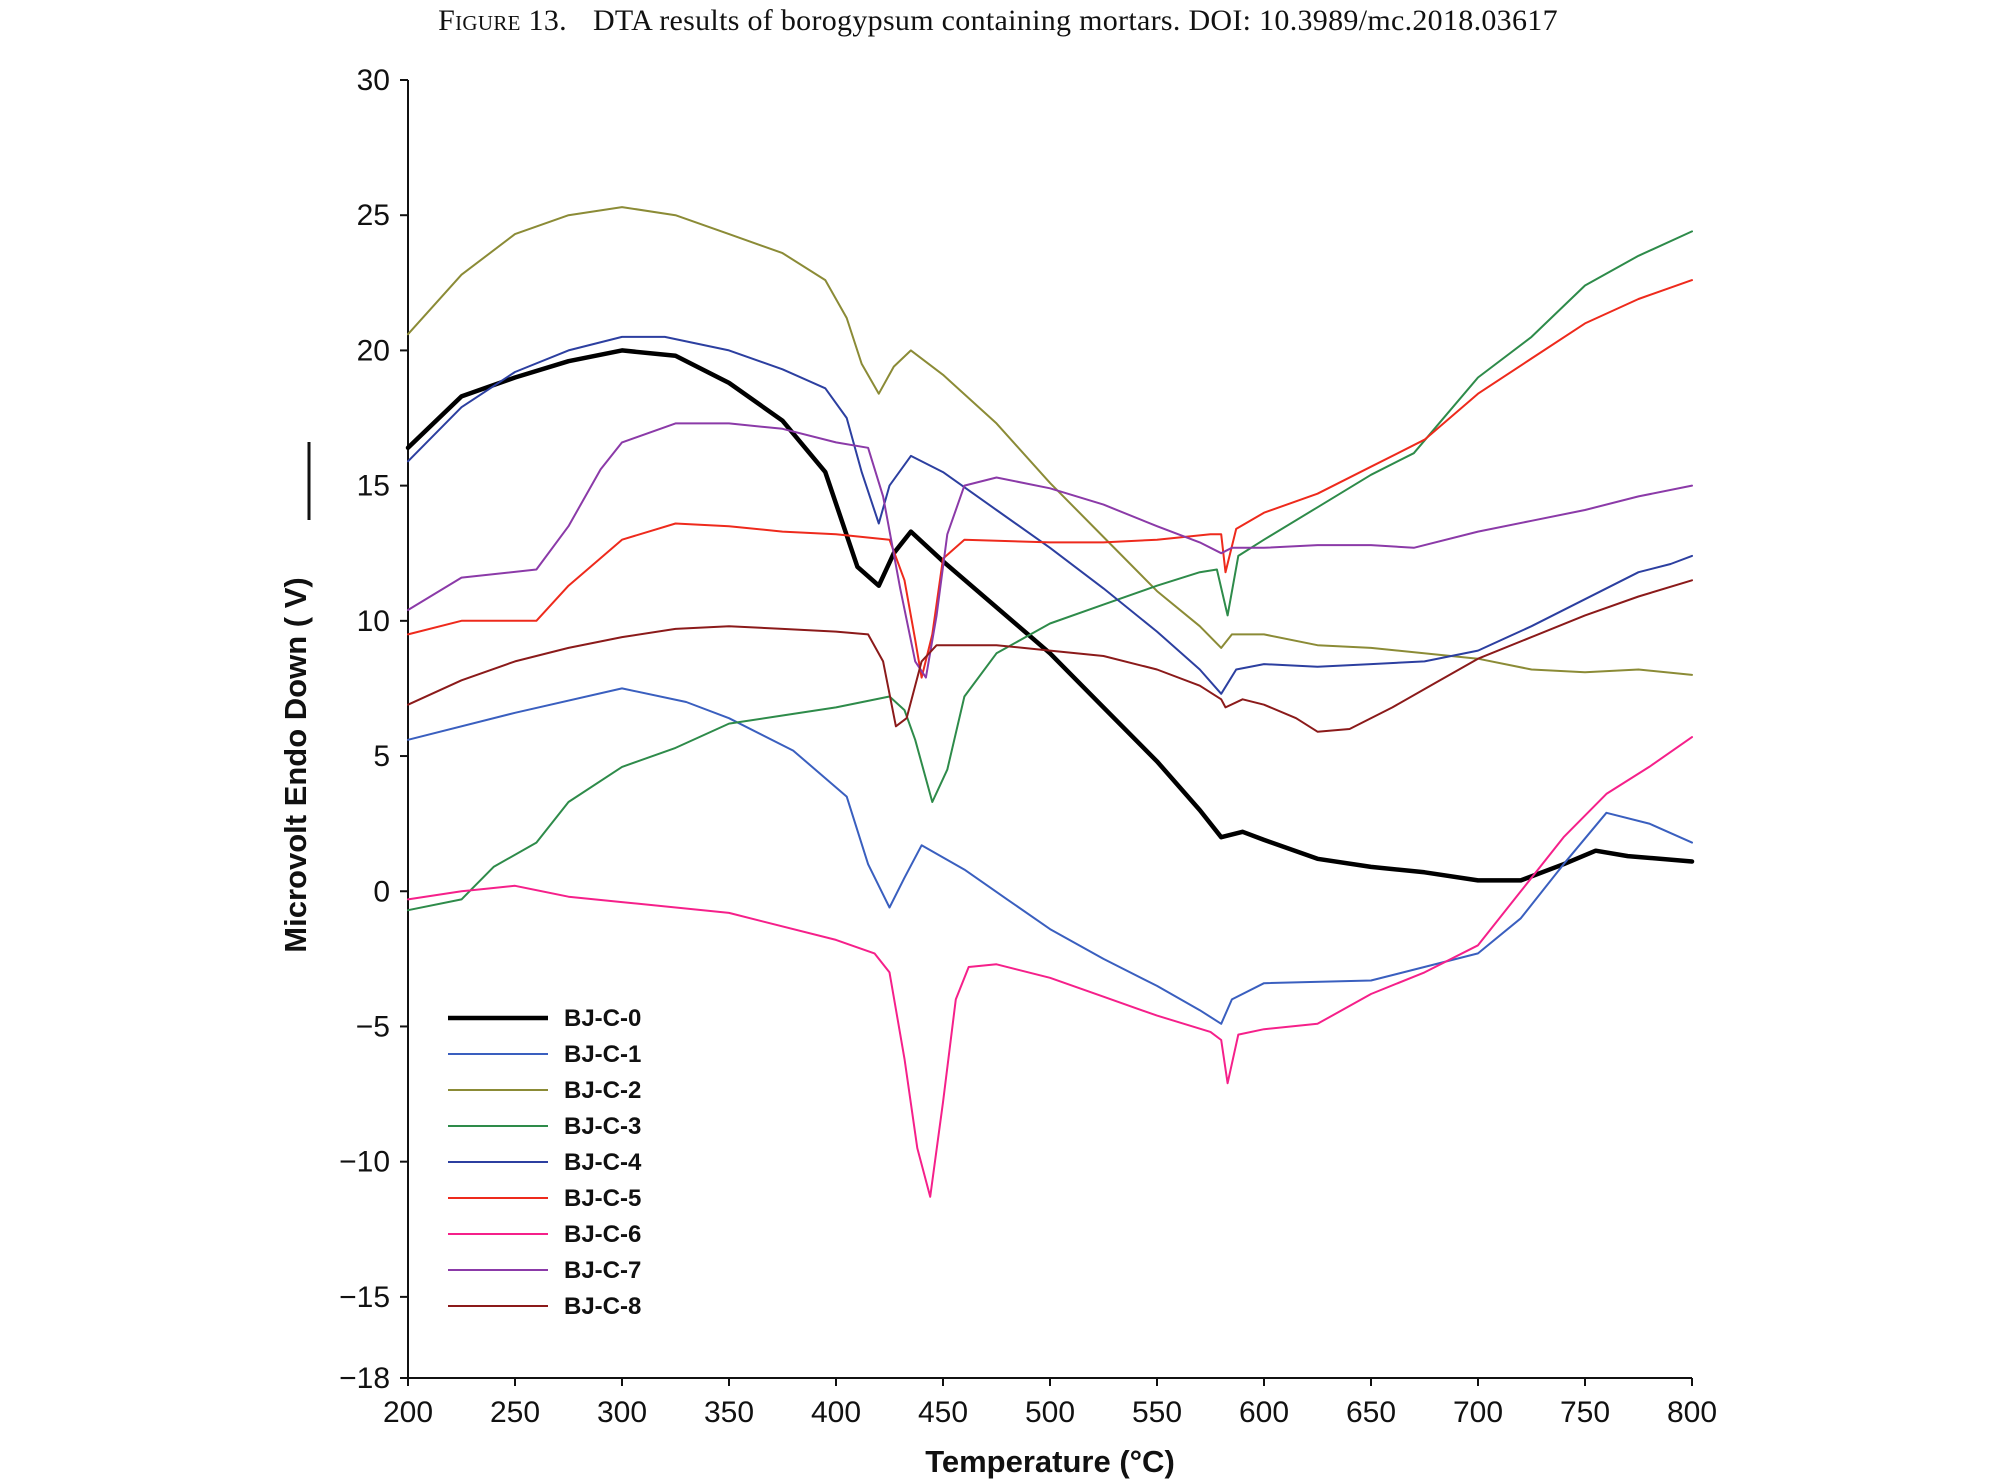 Image resolution: width=1996 pixels, height=1480 pixels. I want to click on x-tick-label: 400, so click(836, 1412).